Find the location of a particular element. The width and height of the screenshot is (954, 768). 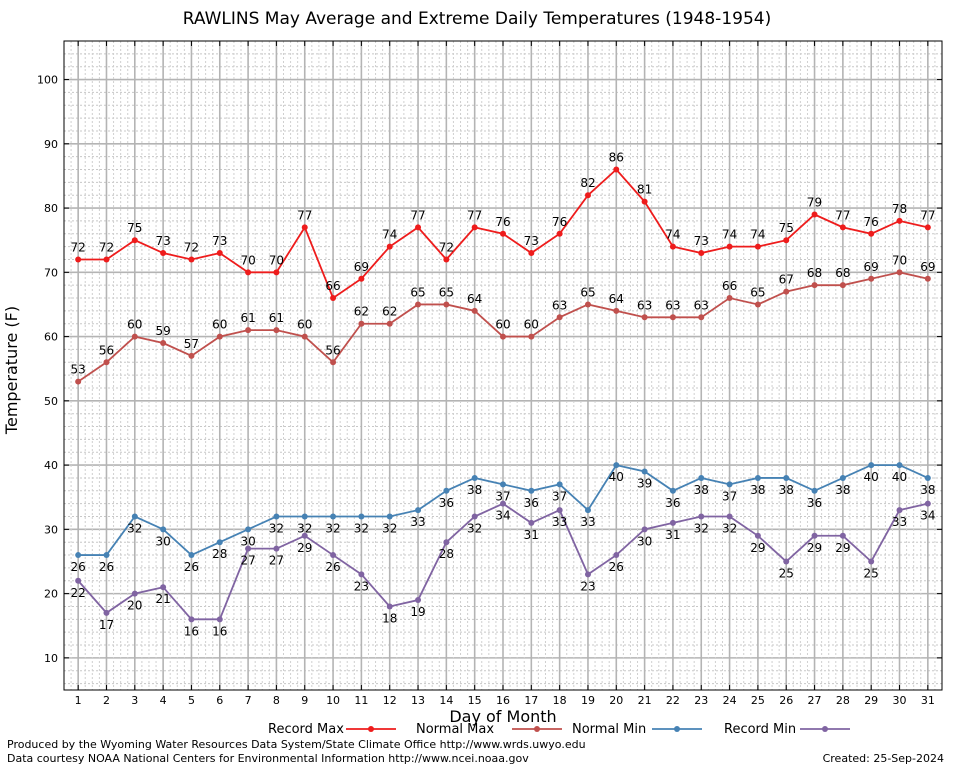

x-tick-label: 20 is located at coordinates (616, 700).